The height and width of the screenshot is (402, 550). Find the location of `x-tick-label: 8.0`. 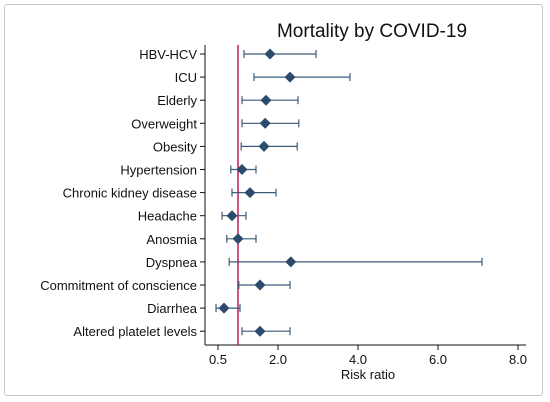

x-tick-label: 8.0 is located at coordinates (518, 359).